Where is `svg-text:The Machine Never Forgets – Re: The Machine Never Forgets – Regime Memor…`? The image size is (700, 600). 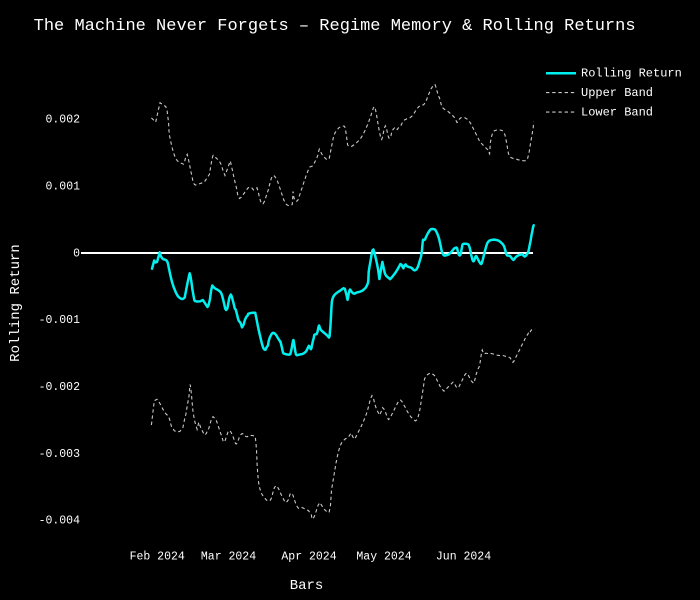 svg-text:The Machine Never Forgets – Re: The Machine Never Forgets – Regime Memor… is located at coordinates (335, 26).